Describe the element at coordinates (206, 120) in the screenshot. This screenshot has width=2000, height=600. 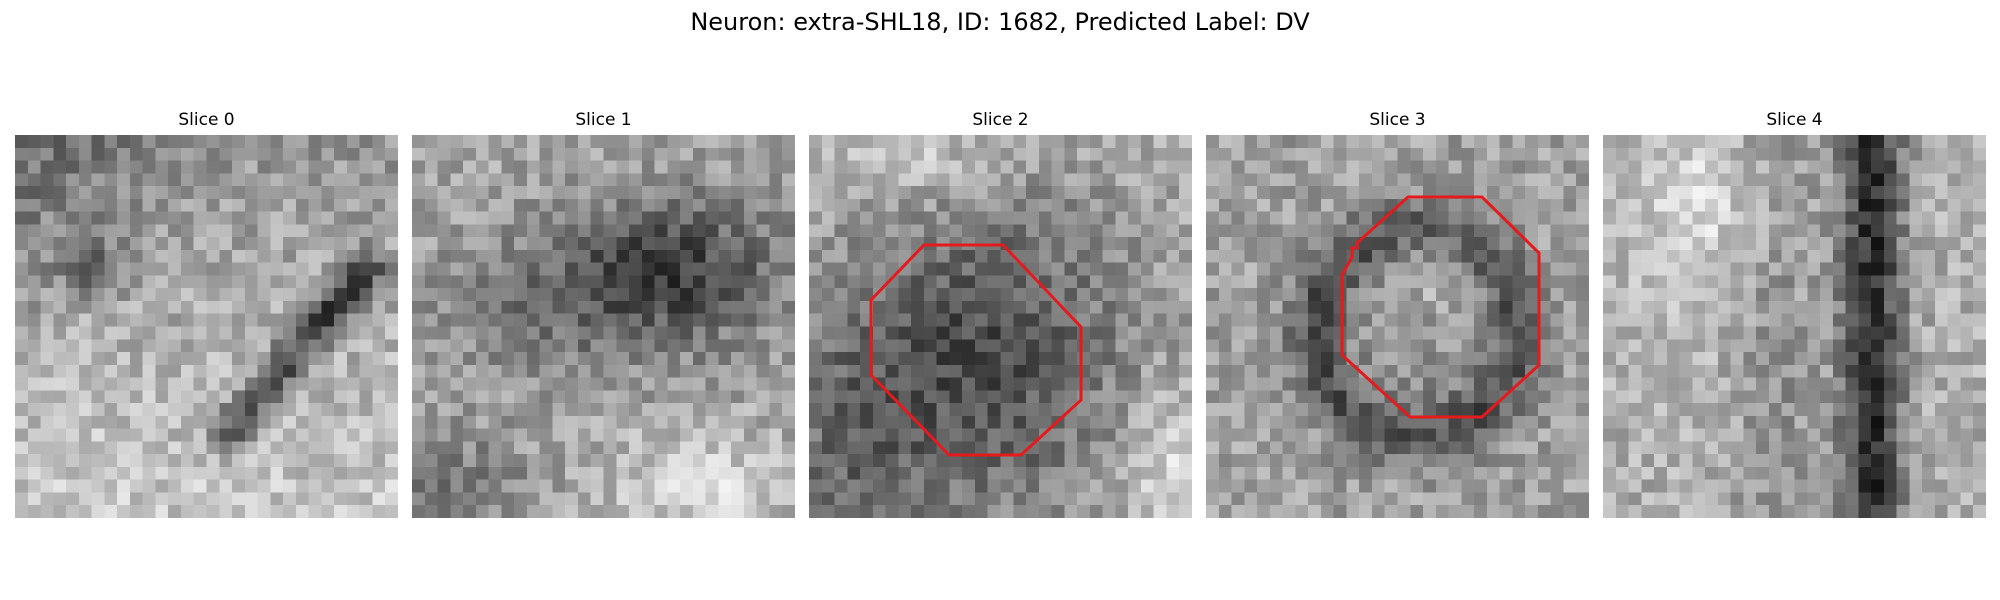
I see `slice-0-title: Slice 0` at that location.